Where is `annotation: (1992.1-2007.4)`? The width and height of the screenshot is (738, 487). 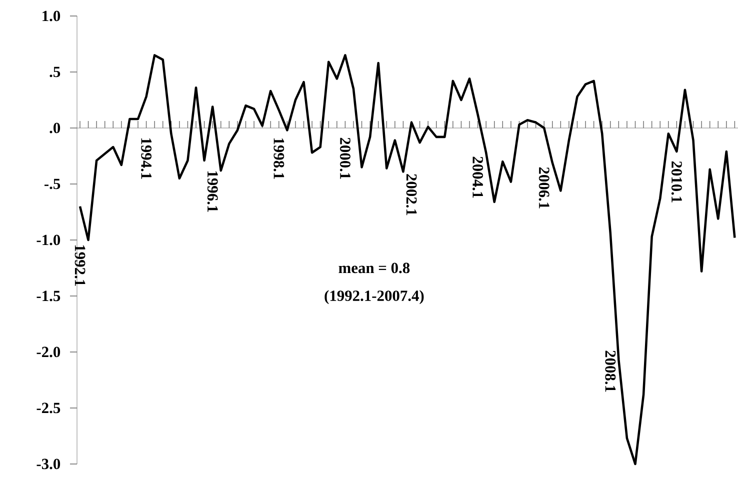 annotation: (1992.1-2007.4) is located at coordinates (374, 297).